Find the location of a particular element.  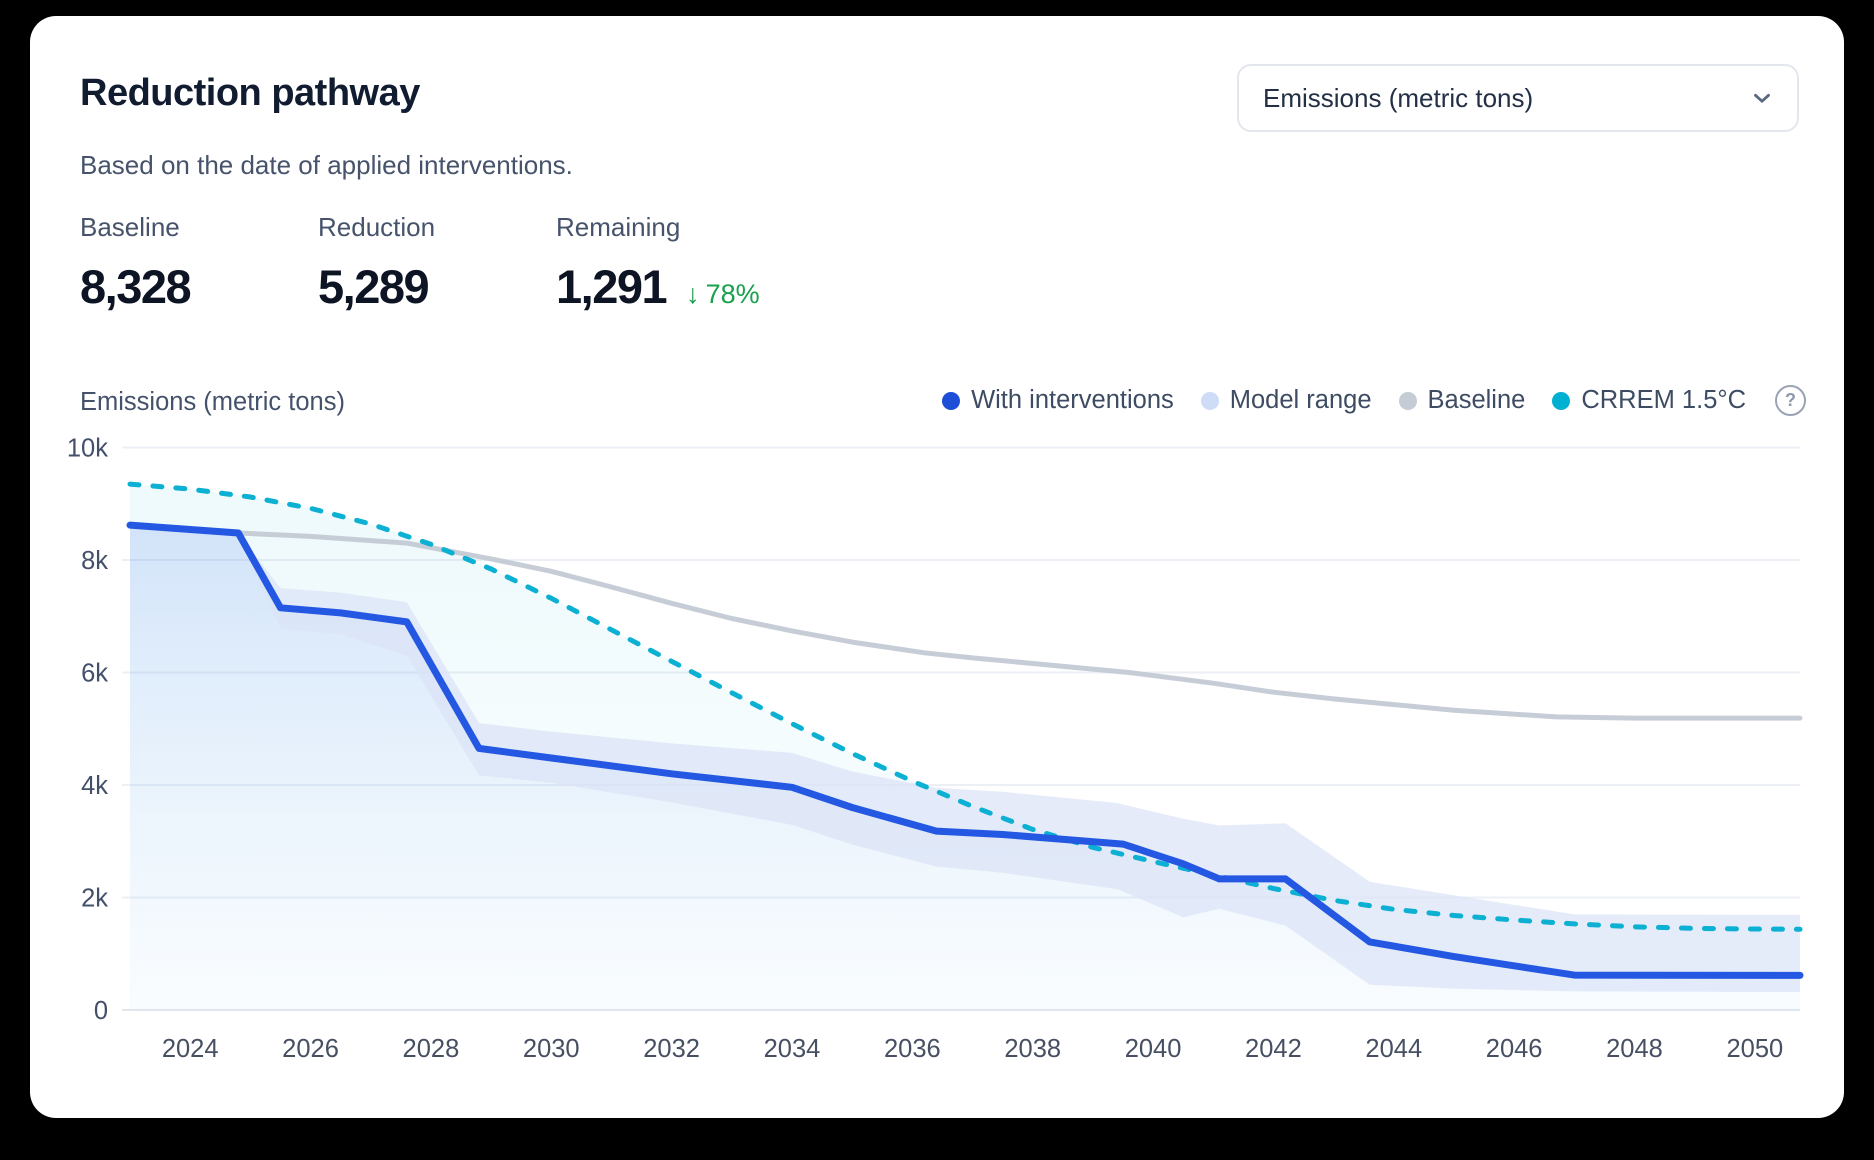

x-axis-tick-label: 2040 is located at coordinates (1153, 1049).